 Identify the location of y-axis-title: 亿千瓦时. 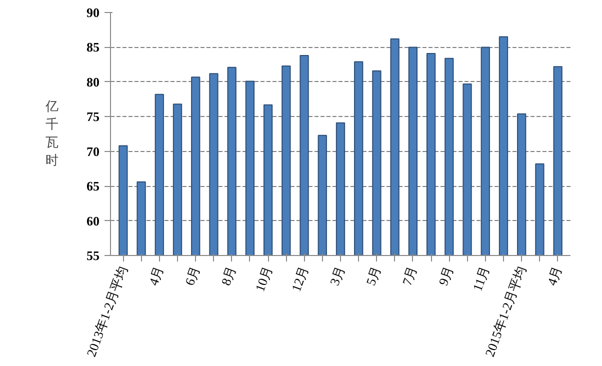
(51, 134).